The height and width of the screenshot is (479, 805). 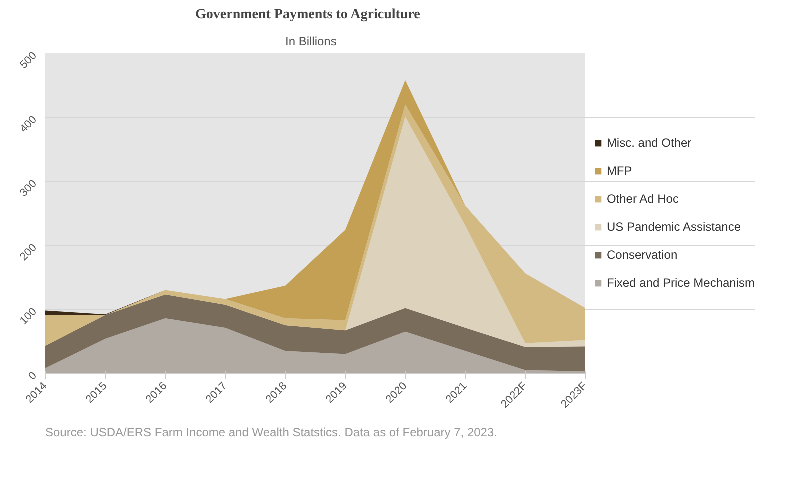 What do you see at coordinates (619, 171) in the screenshot?
I see `legend-label: MFP` at bounding box center [619, 171].